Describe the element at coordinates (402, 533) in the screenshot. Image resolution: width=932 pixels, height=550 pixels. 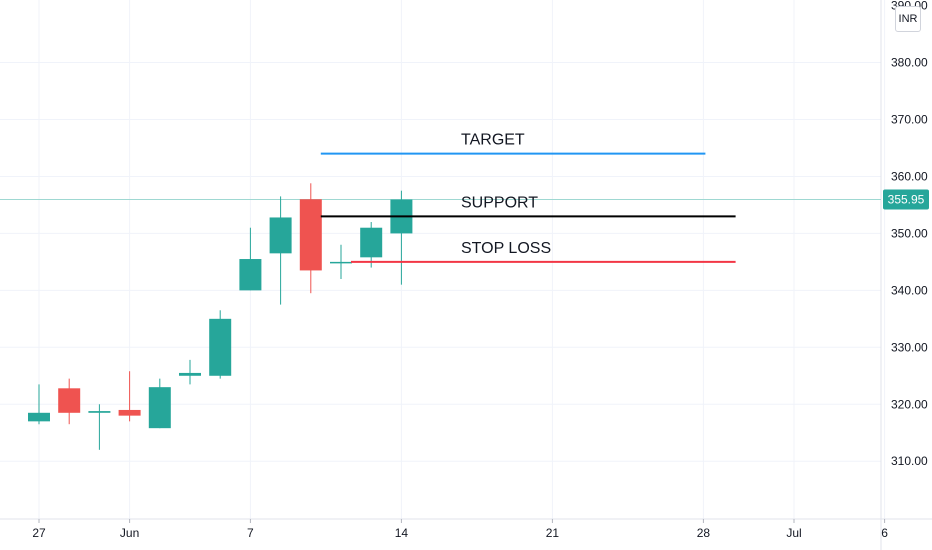
I see `x-tick-label: 14` at that location.